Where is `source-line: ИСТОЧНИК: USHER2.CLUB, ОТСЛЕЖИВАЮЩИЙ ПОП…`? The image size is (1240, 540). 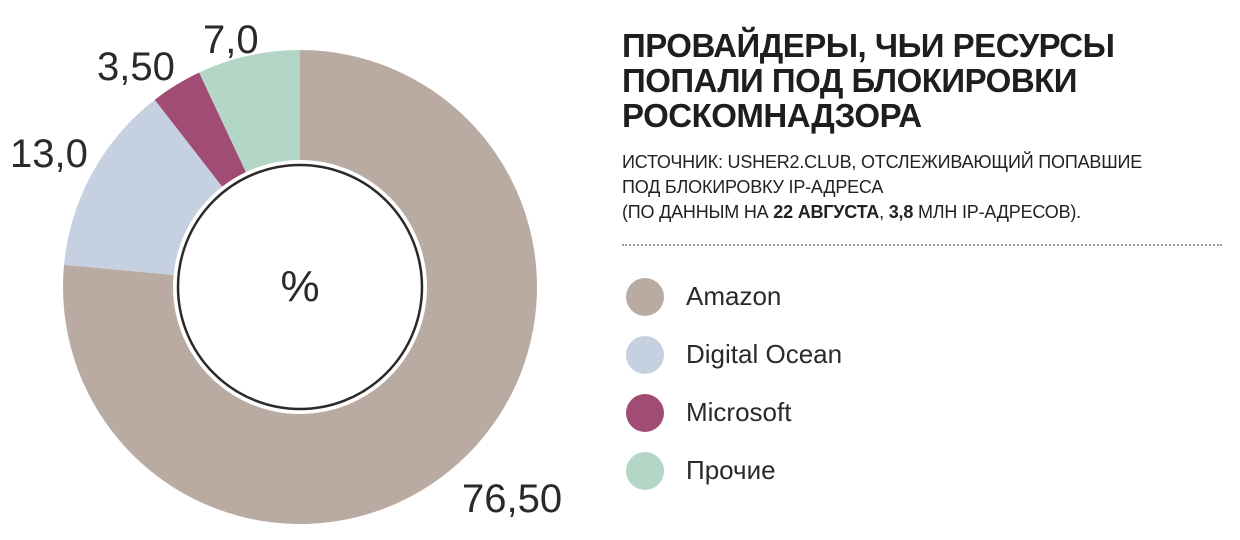
source-line: ИСТОЧНИК: USHER2.CLUB, ОТСЛЕЖИВАЮЩИЙ ПОП… is located at coordinates (882, 162).